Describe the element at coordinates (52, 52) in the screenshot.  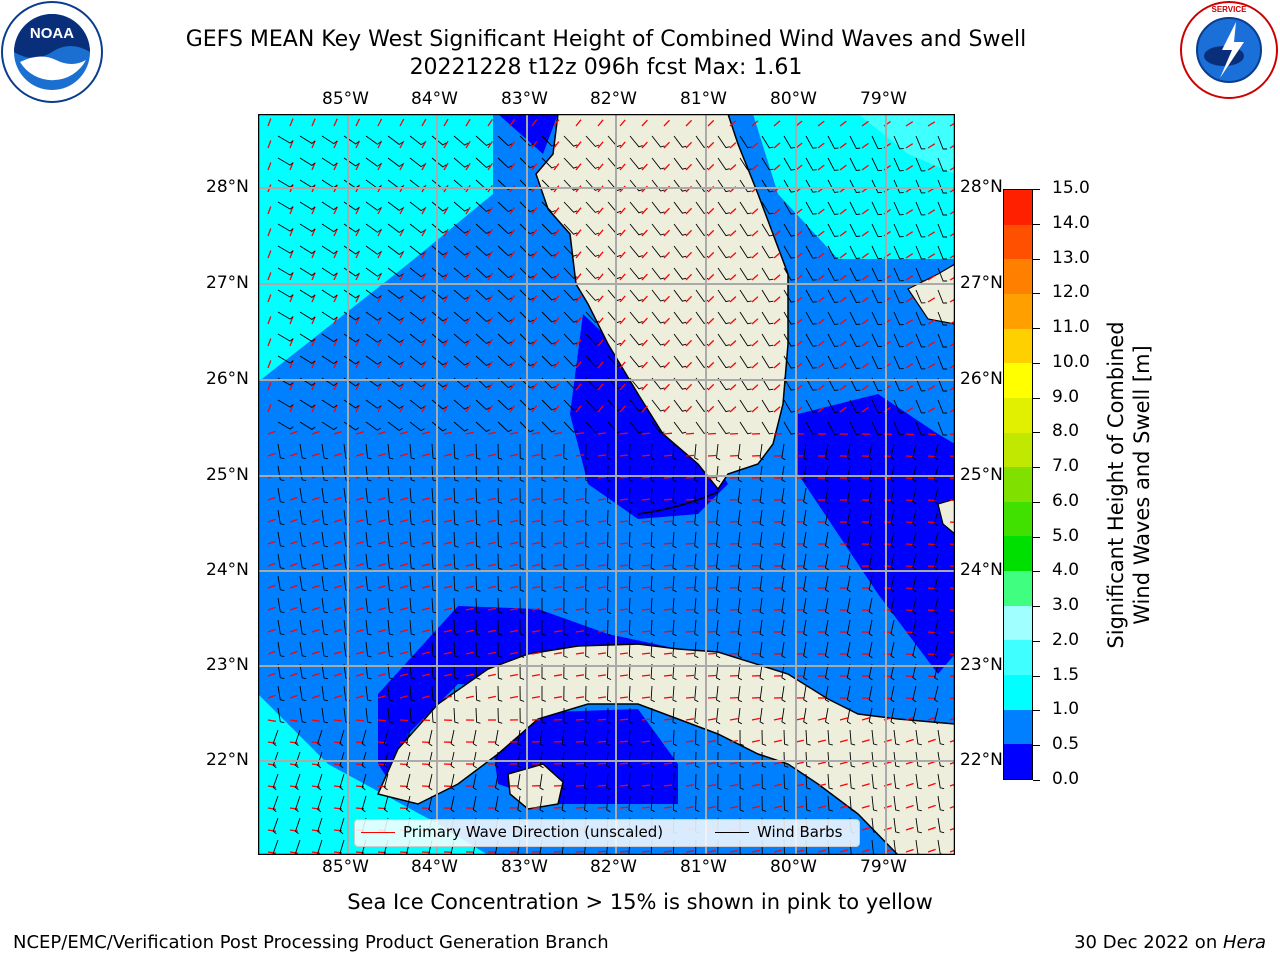
I see `noaa-logo: NOAA` at that location.